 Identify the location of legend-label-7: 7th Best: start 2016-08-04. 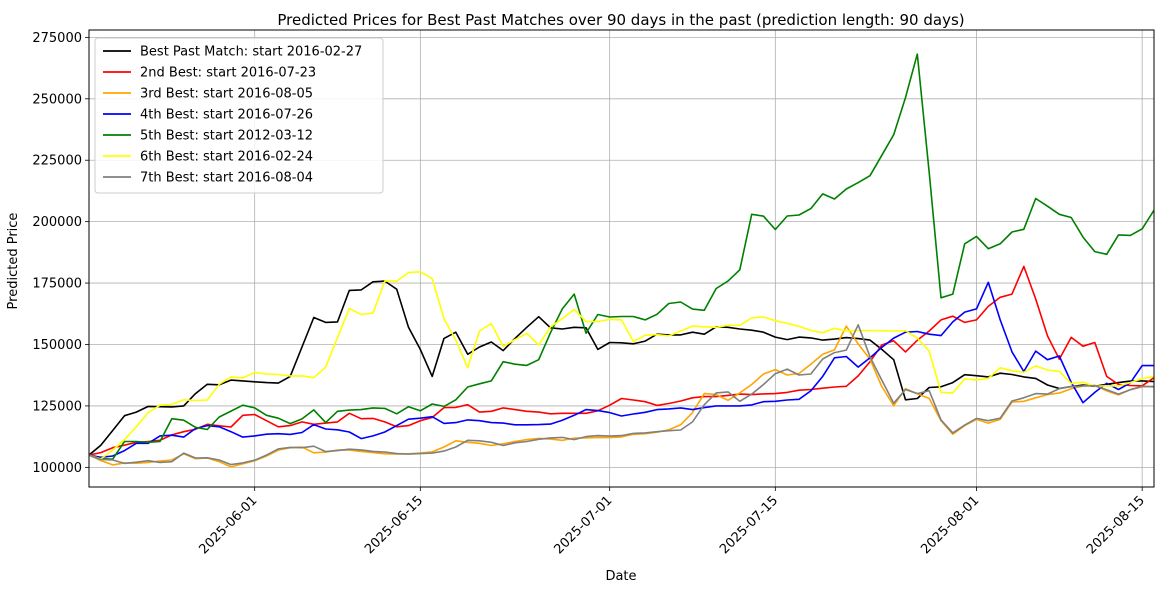
(226, 178).